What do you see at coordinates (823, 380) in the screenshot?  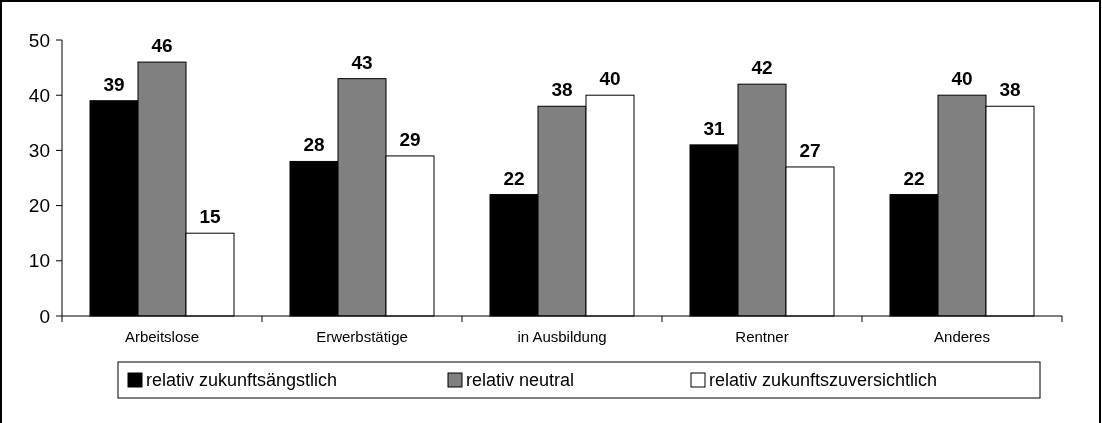 I see `legend-label: relativ zukunftszuversichtlich` at bounding box center [823, 380].